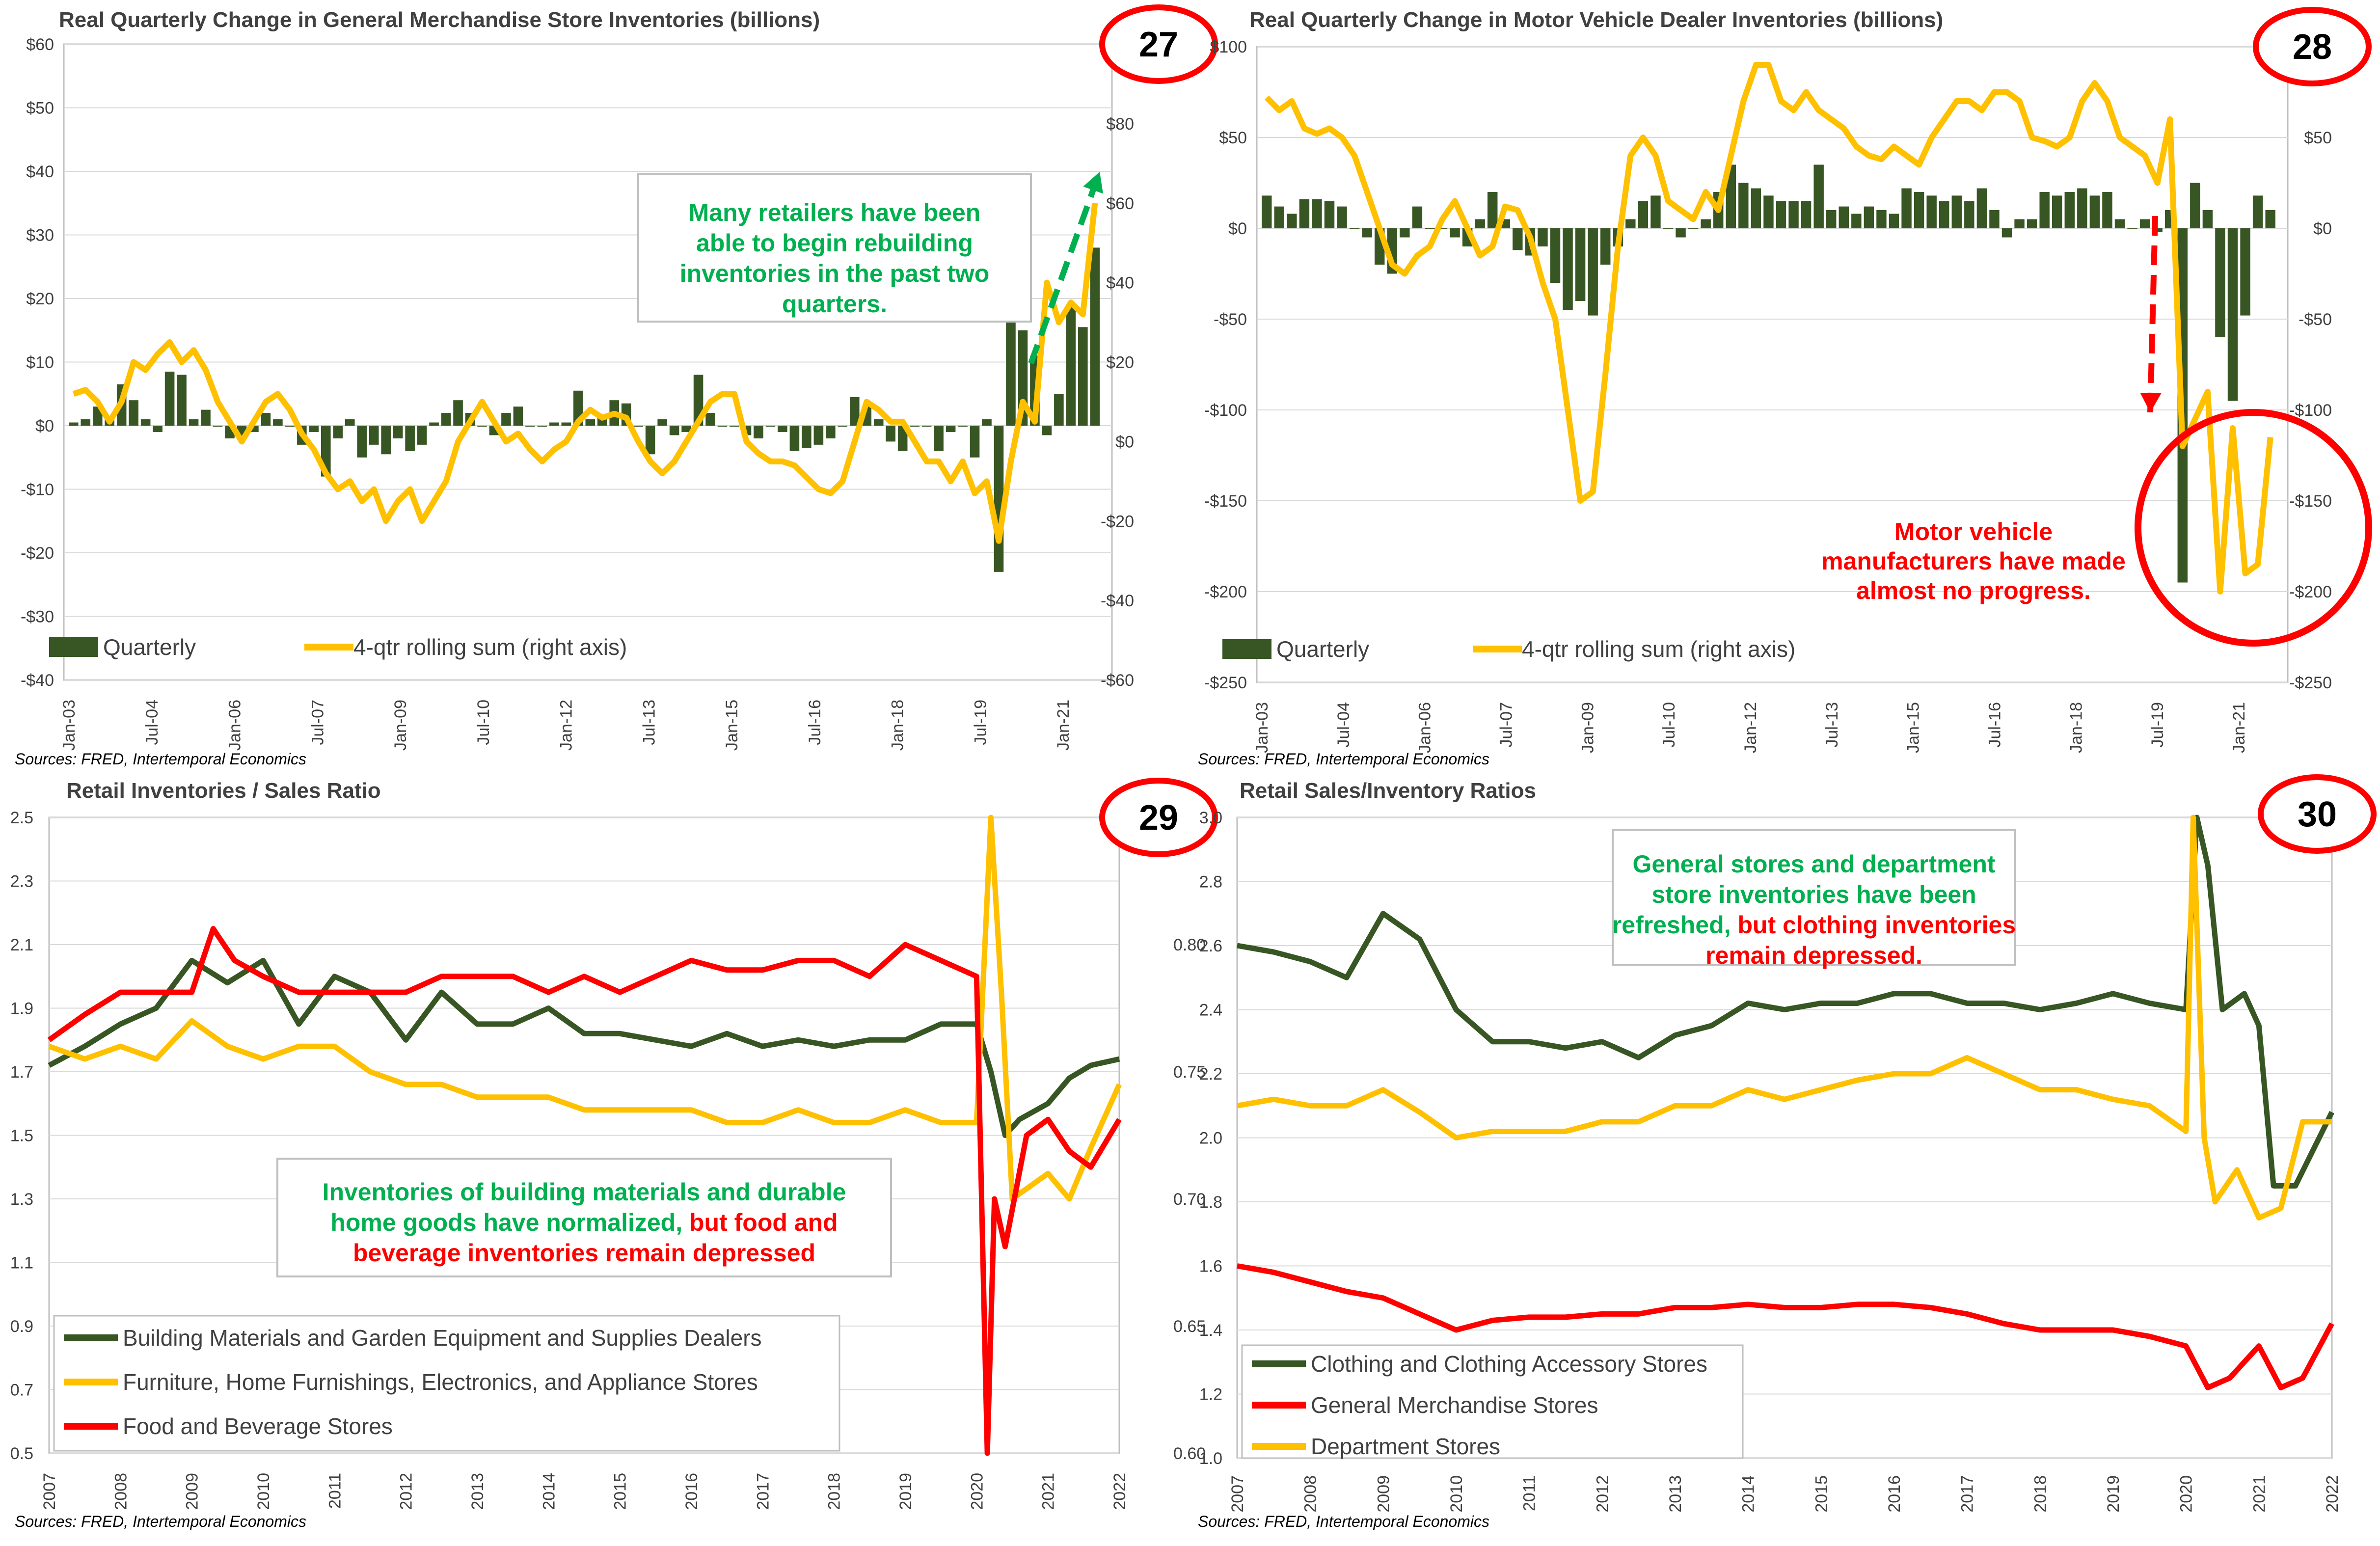  What do you see at coordinates (1237, 228) in the screenshot?
I see `y-tick-label: $0` at bounding box center [1237, 228].